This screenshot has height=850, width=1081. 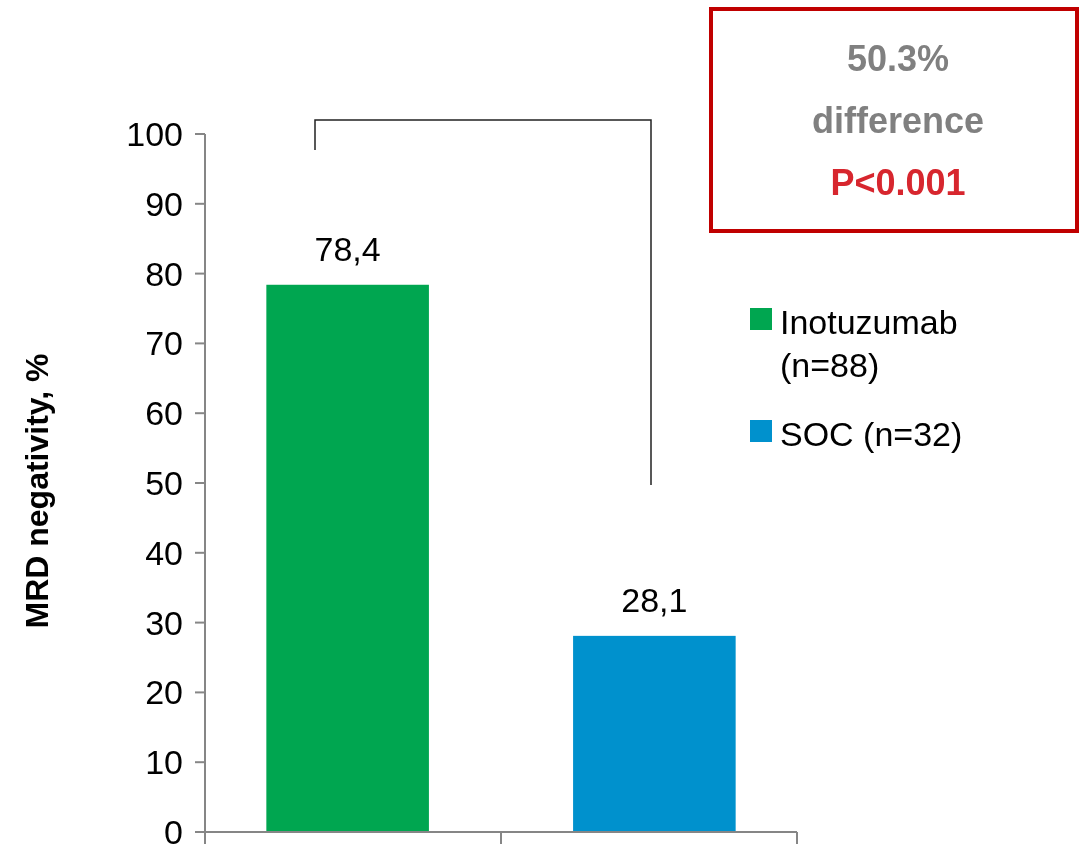 What do you see at coordinates (164, 413) in the screenshot?
I see `y-tick-label: 60` at bounding box center [164, 413].